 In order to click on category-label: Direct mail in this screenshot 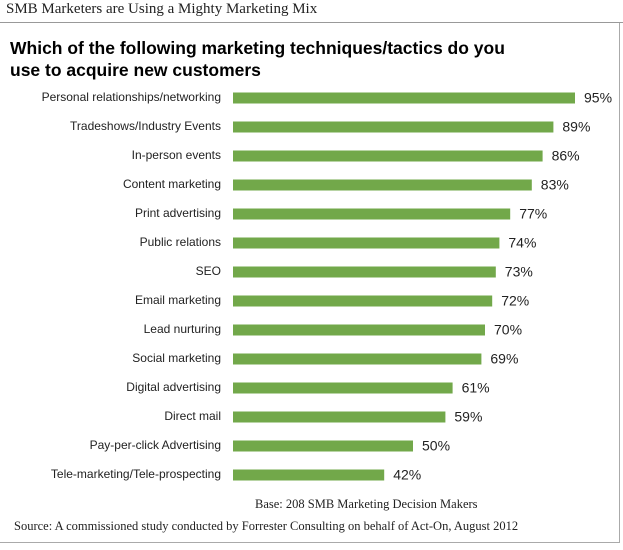, I will do `click(192, 416)`.